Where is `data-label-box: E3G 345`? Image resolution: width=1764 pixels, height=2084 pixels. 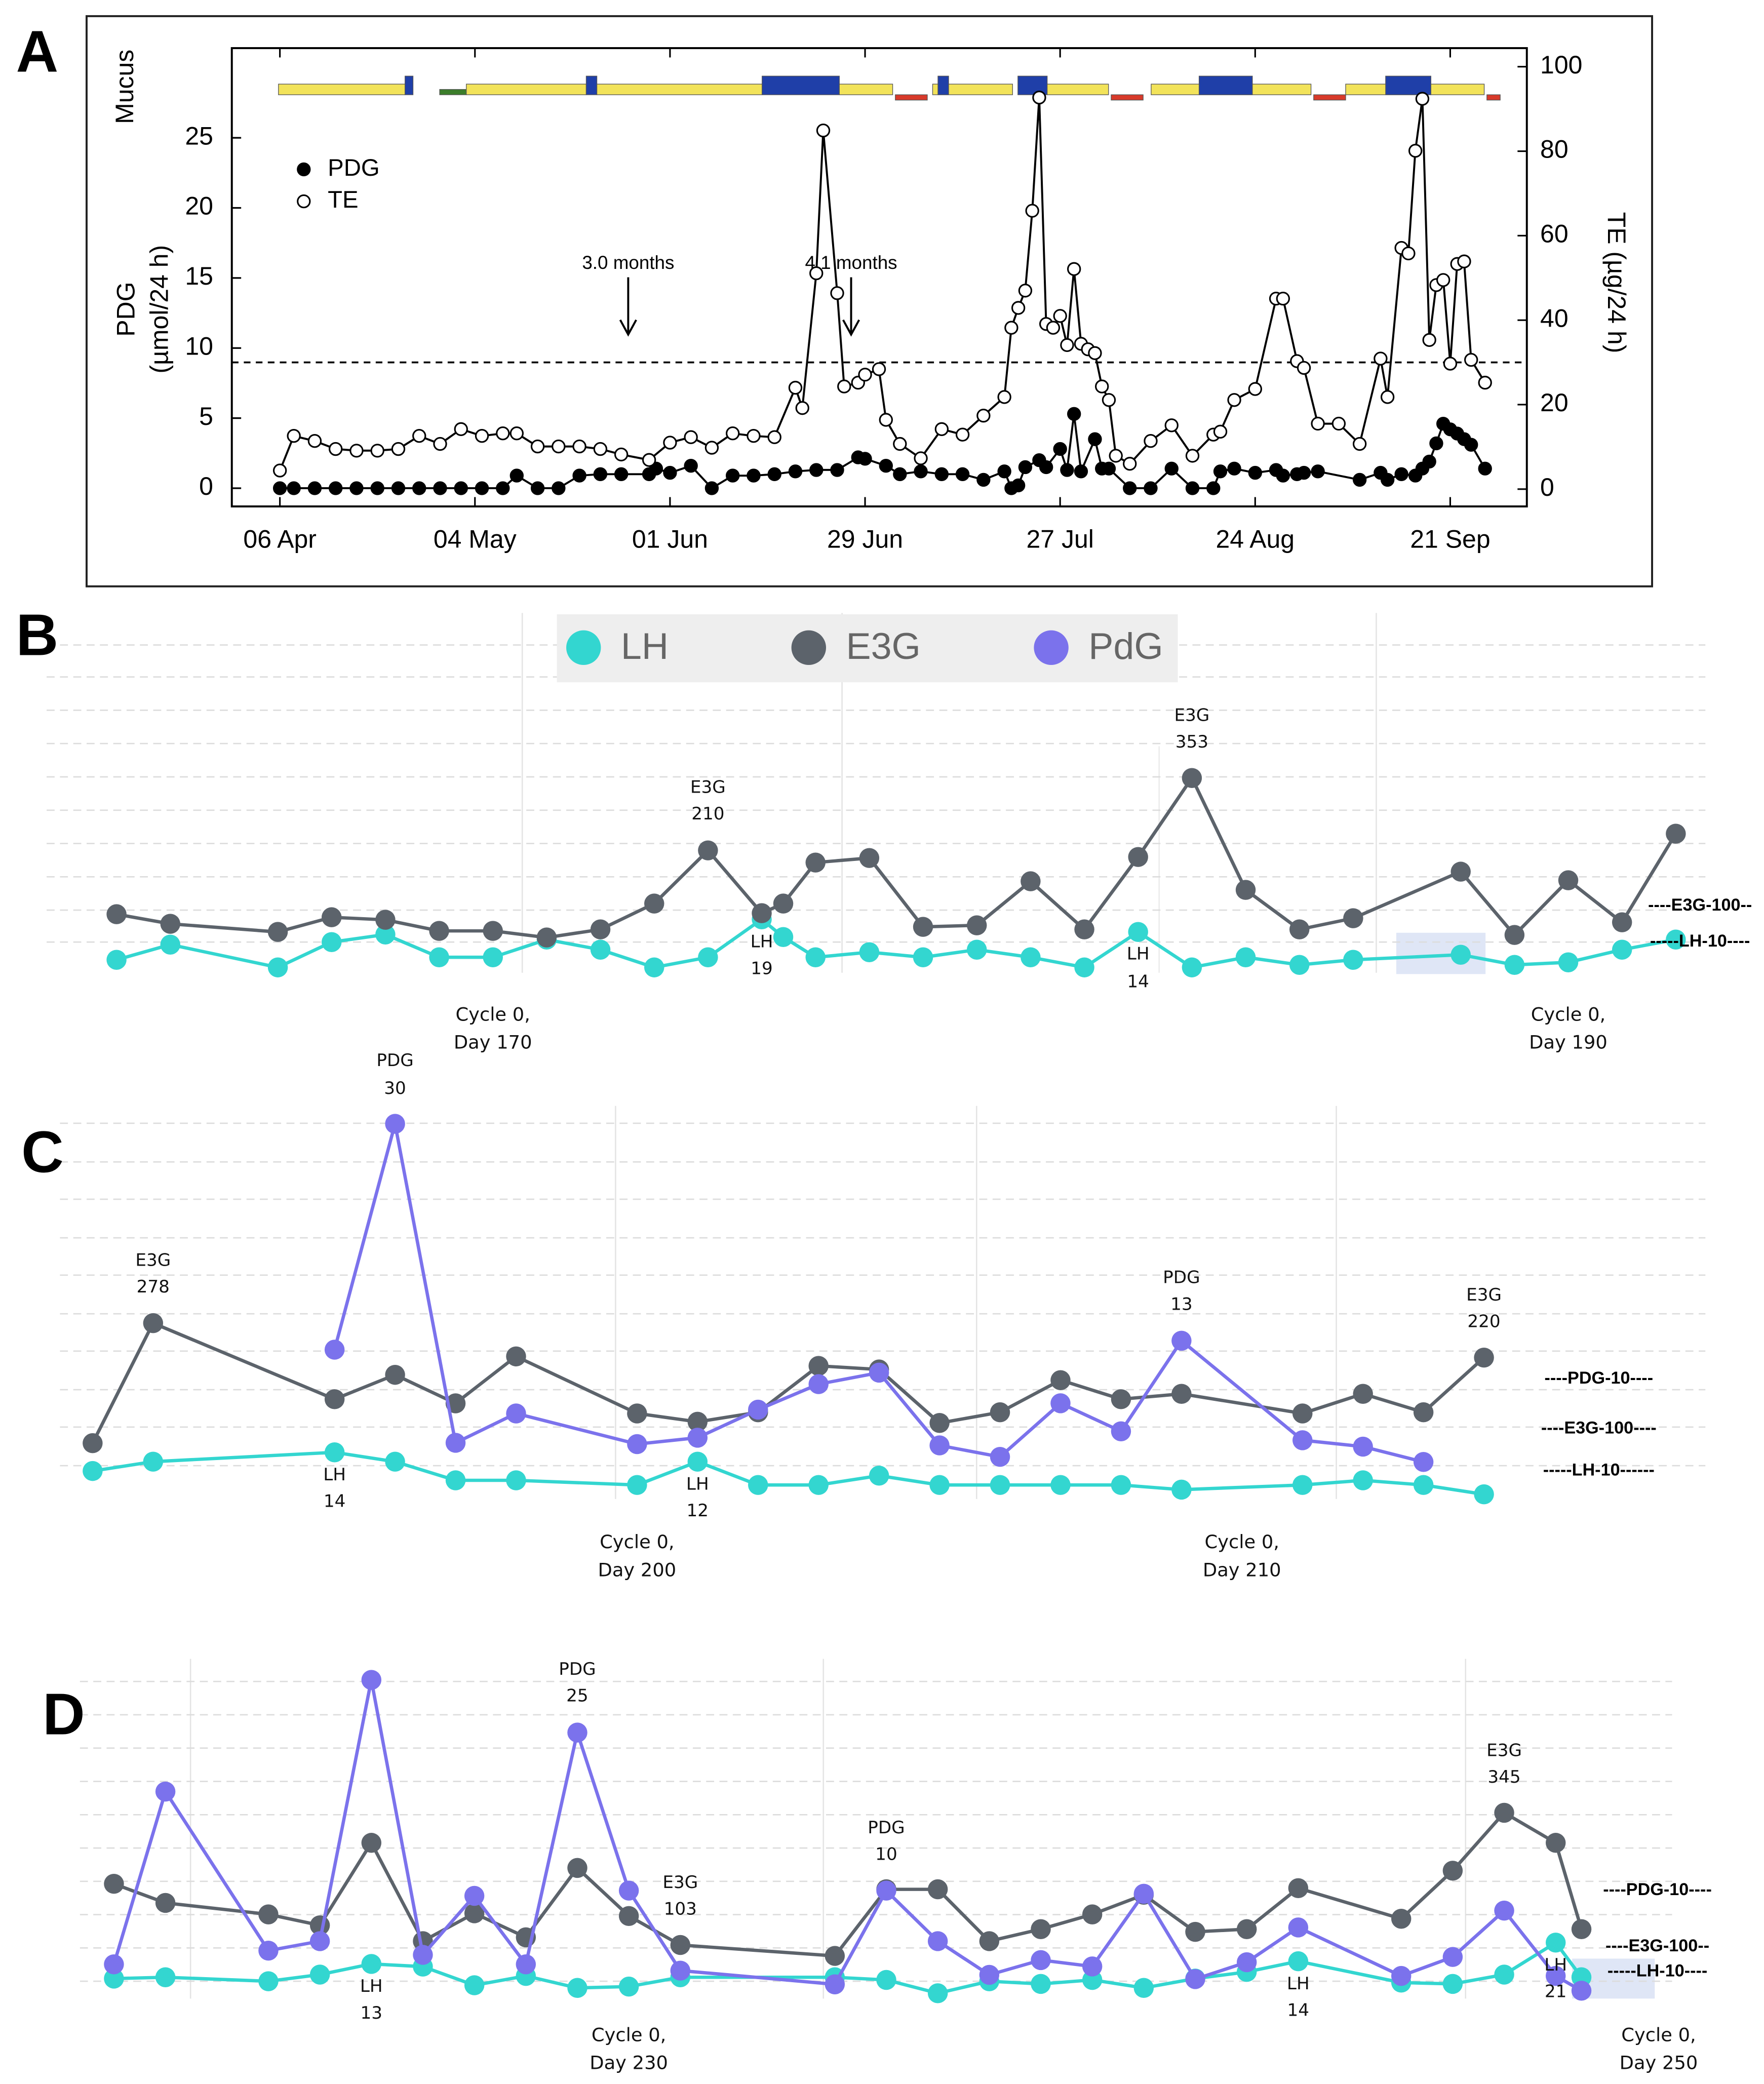 data-label-box: E3G 345 is located at coordinates (1504, 1764).